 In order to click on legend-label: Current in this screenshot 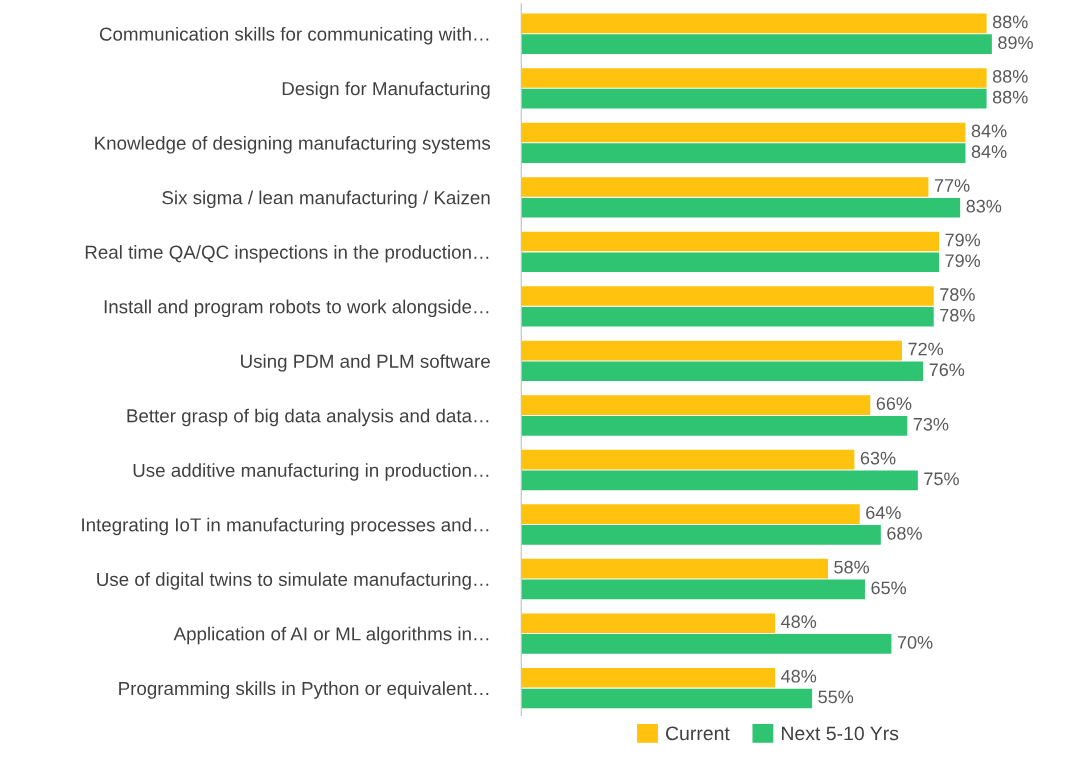, I will do `click(697, 733)`.